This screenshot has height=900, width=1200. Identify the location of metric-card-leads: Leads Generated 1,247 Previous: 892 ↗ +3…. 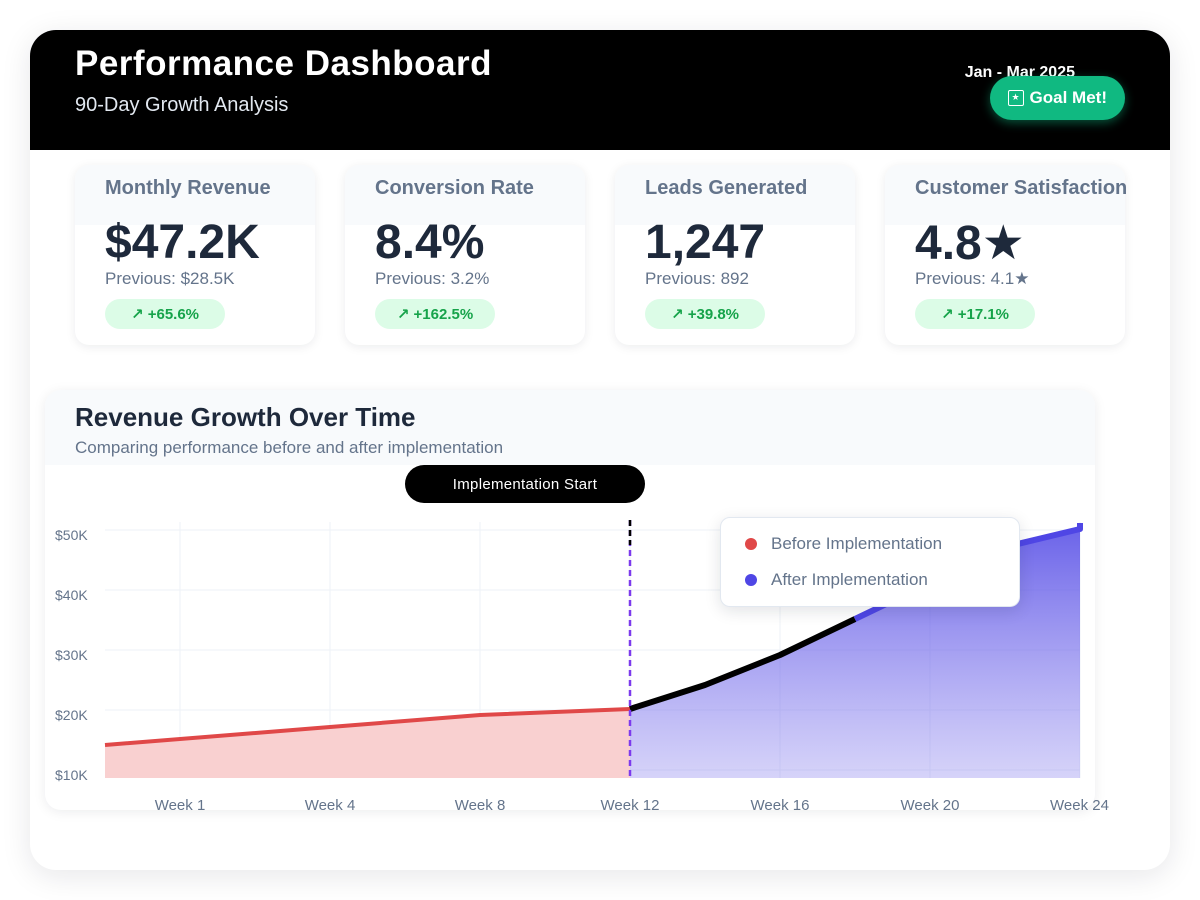
(735, 255).